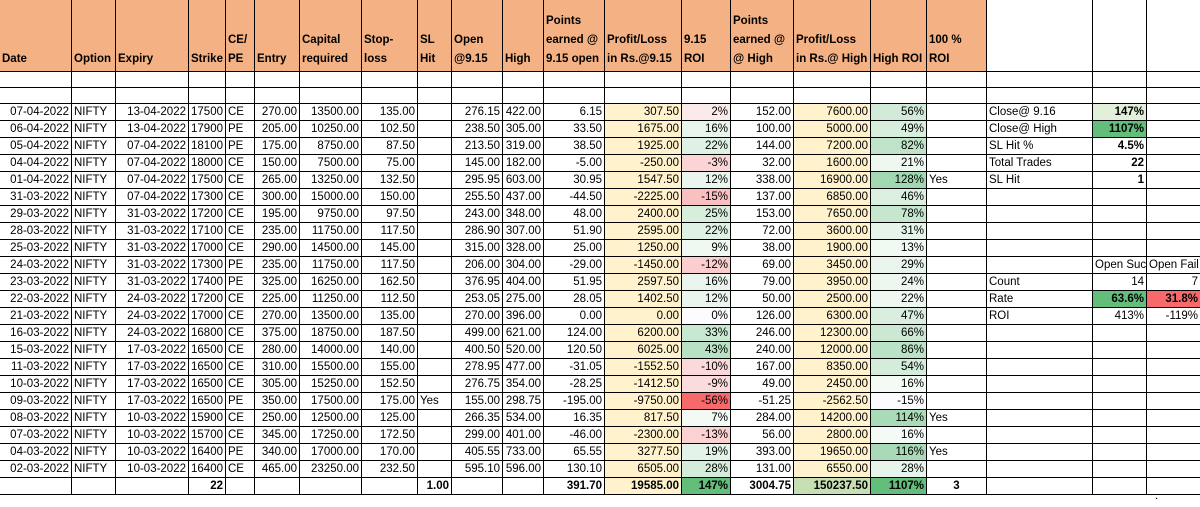 Image resolution: width=1200 pixels, height=507 pixels. What do you see at coordinates (207, 435) in the screenshot?
I see `table-cell: 15700` at bounding box center [207, 435].